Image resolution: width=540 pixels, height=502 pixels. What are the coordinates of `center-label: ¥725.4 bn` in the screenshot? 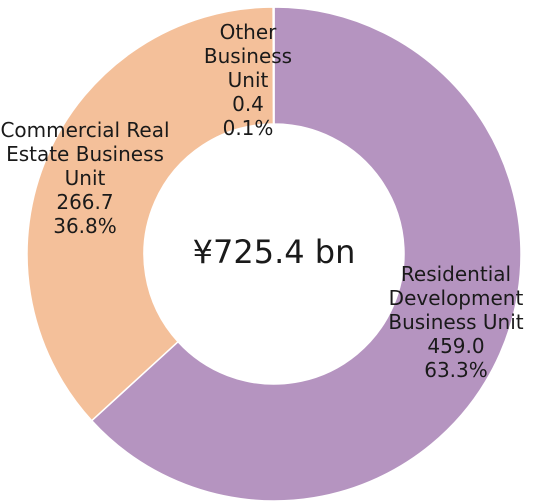 It's located at (274, 252).